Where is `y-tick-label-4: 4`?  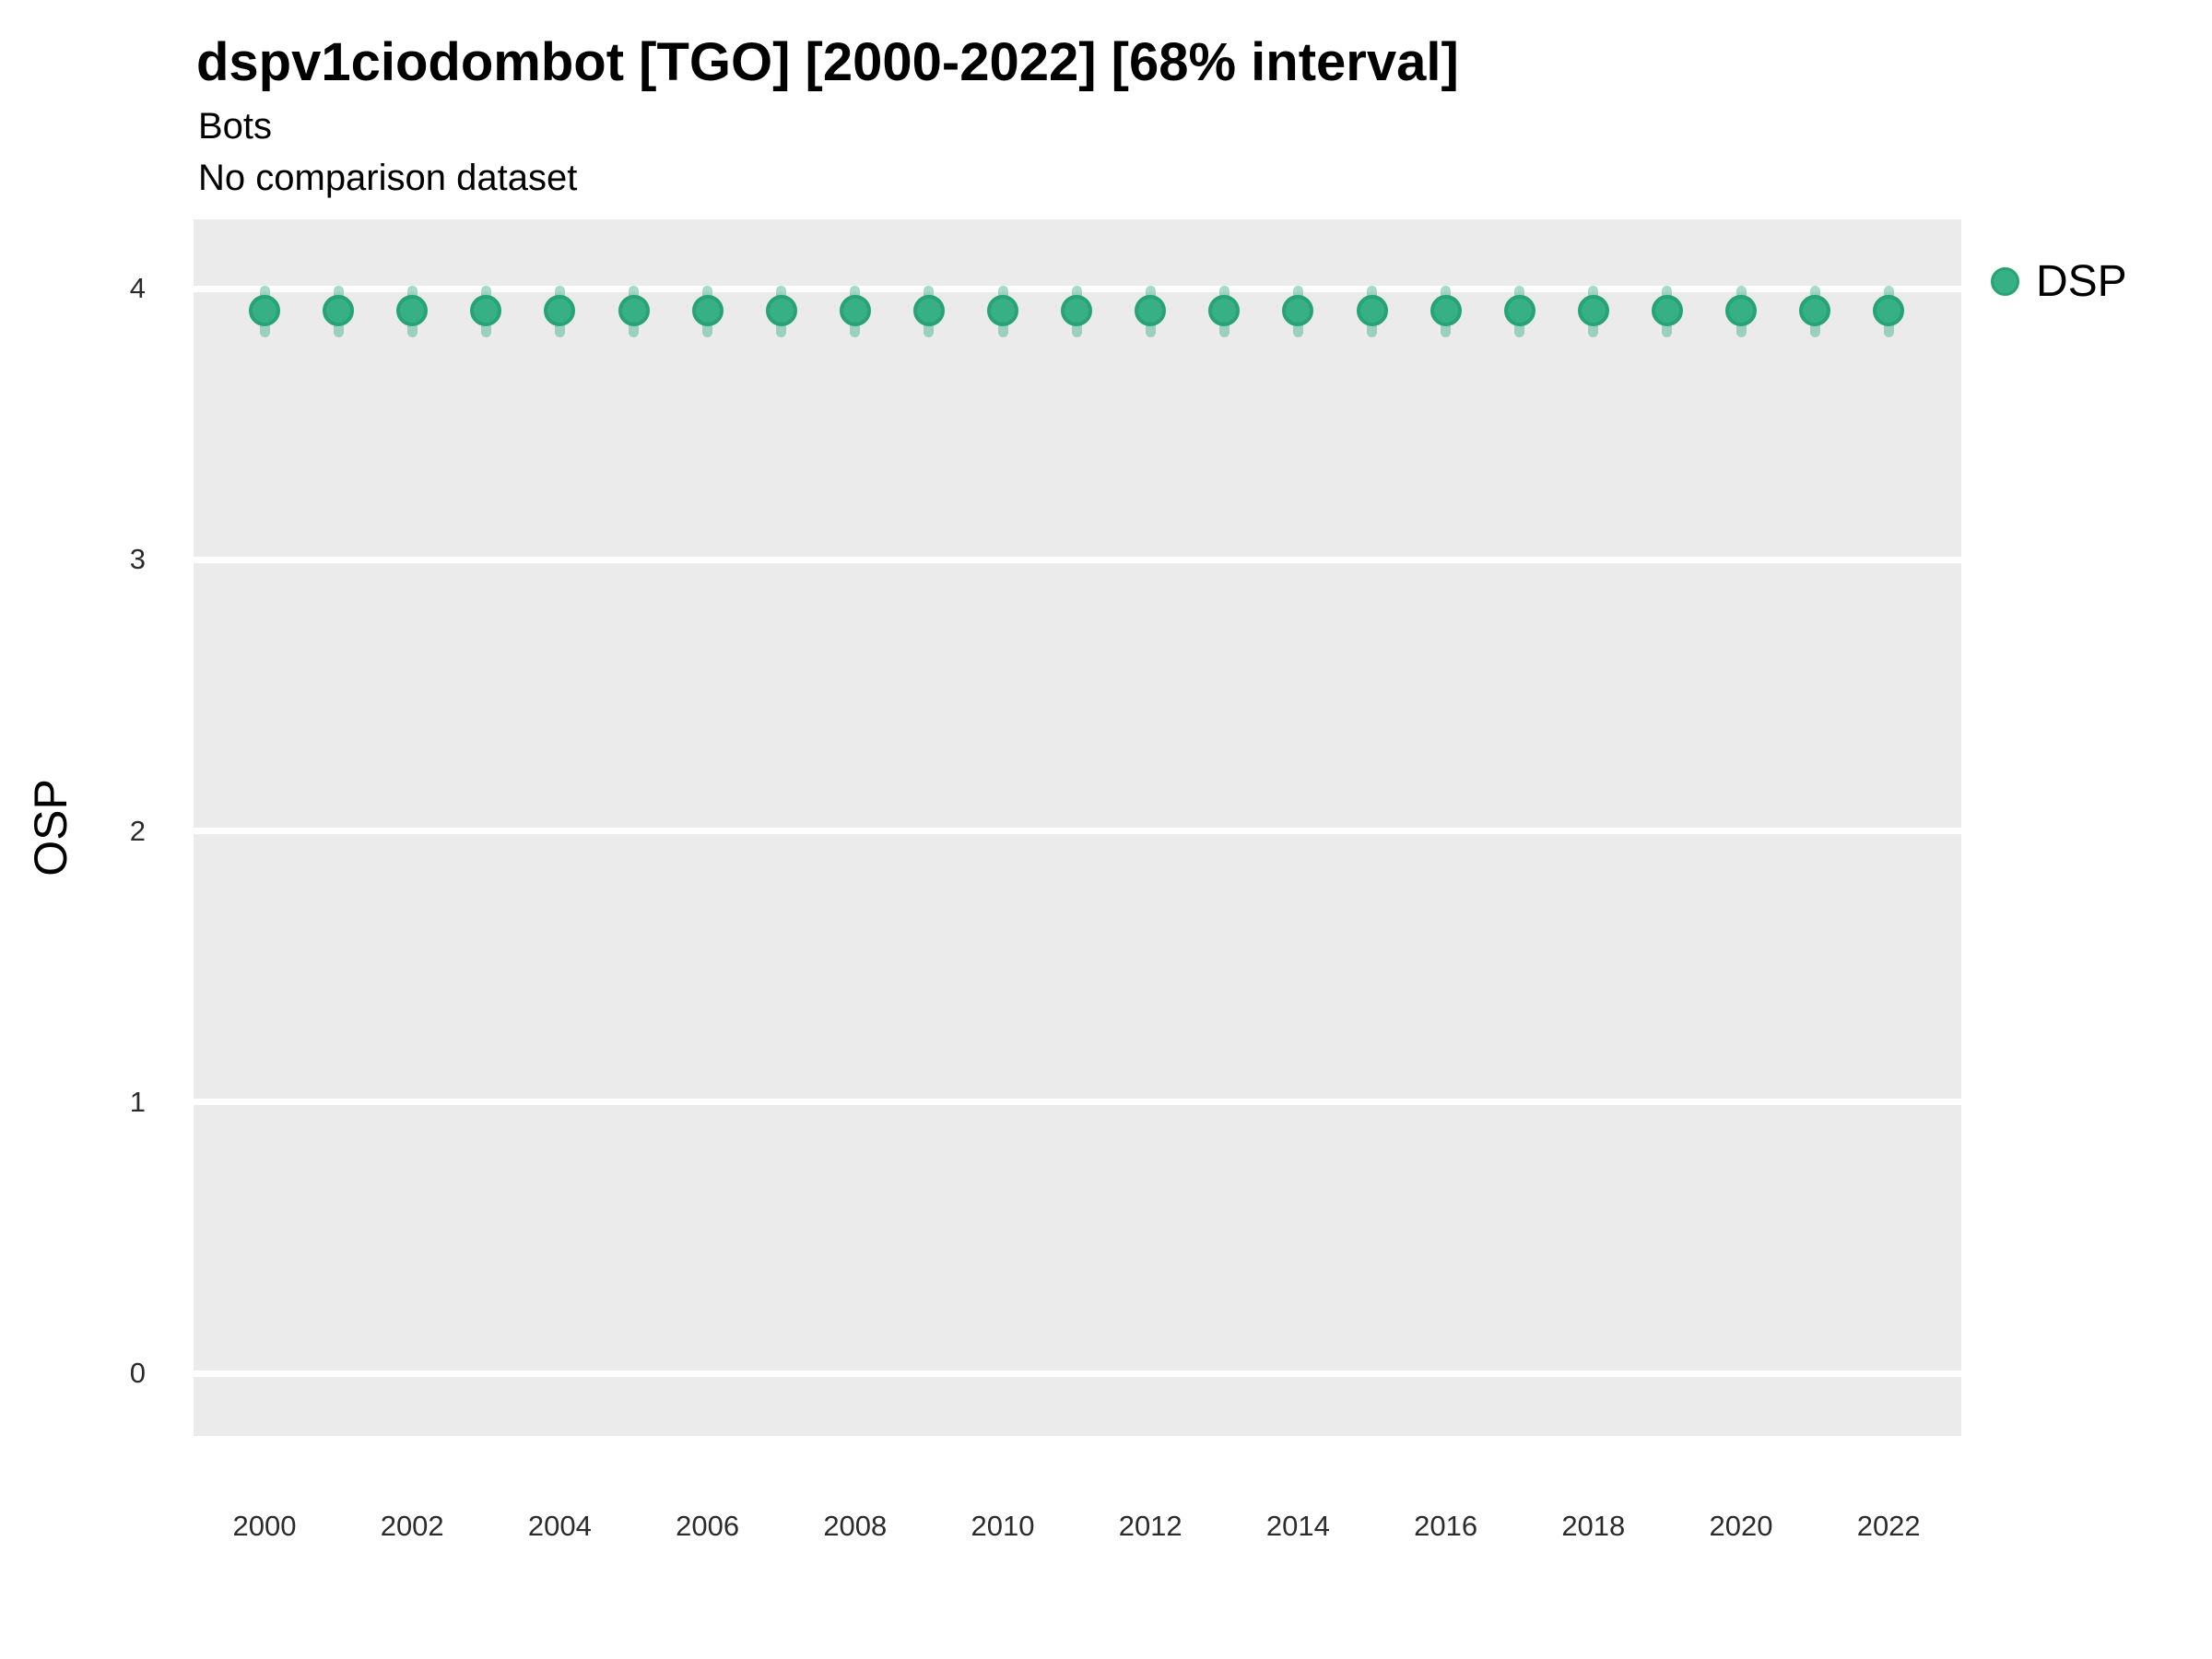
y-tick-label-4: 4 is located at coordinates (137, 288).